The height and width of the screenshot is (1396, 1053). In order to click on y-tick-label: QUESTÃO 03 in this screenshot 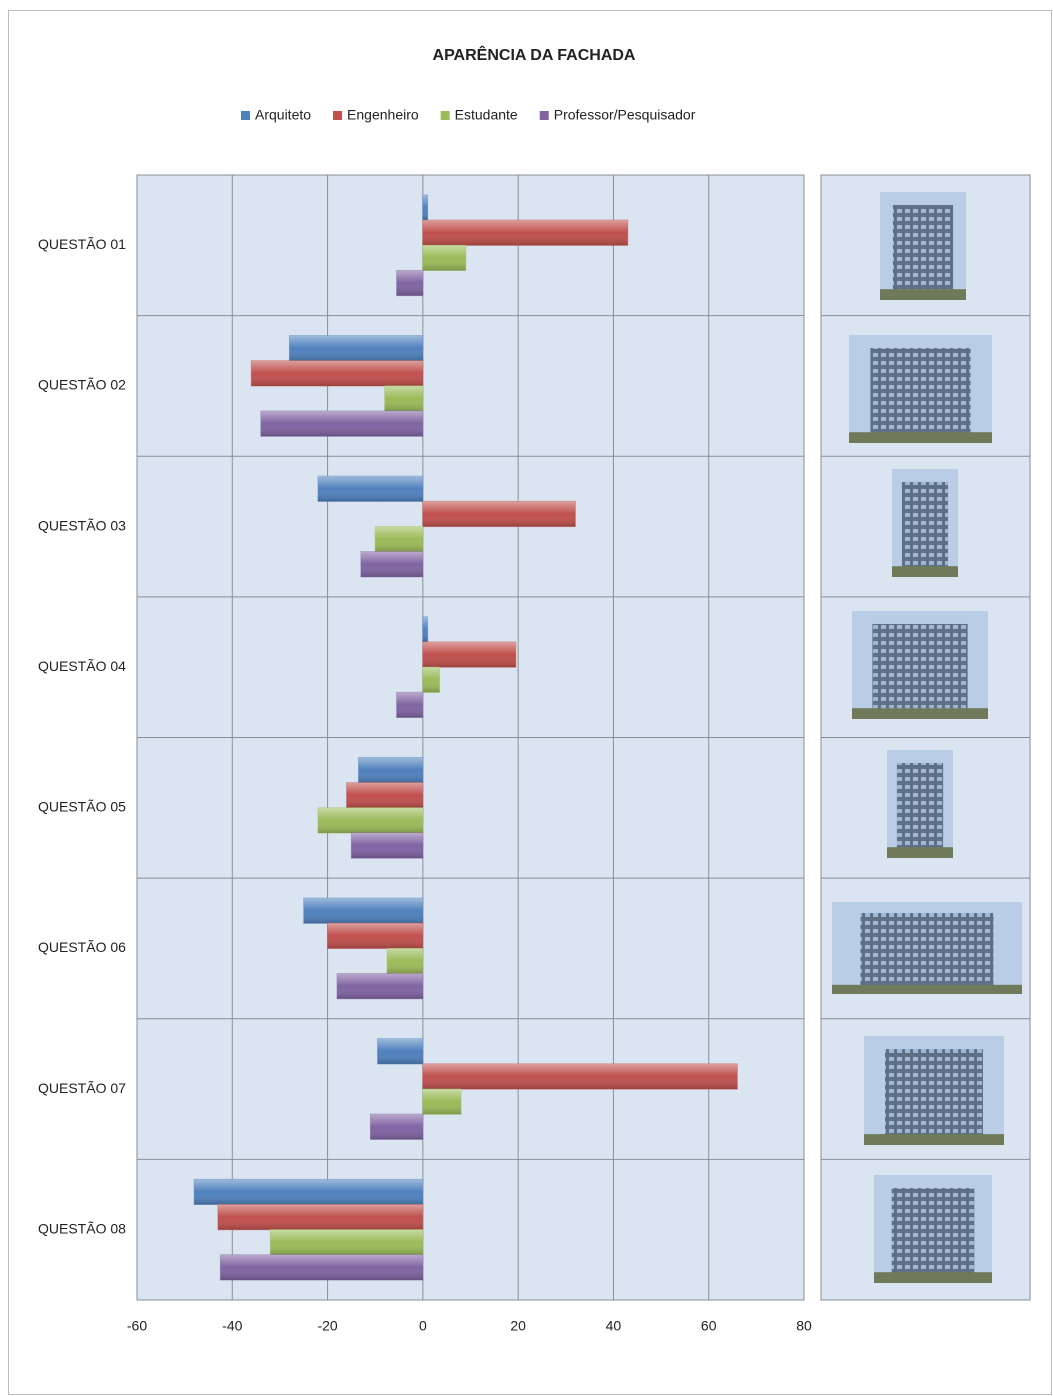, I will do `click(82, 525)`.